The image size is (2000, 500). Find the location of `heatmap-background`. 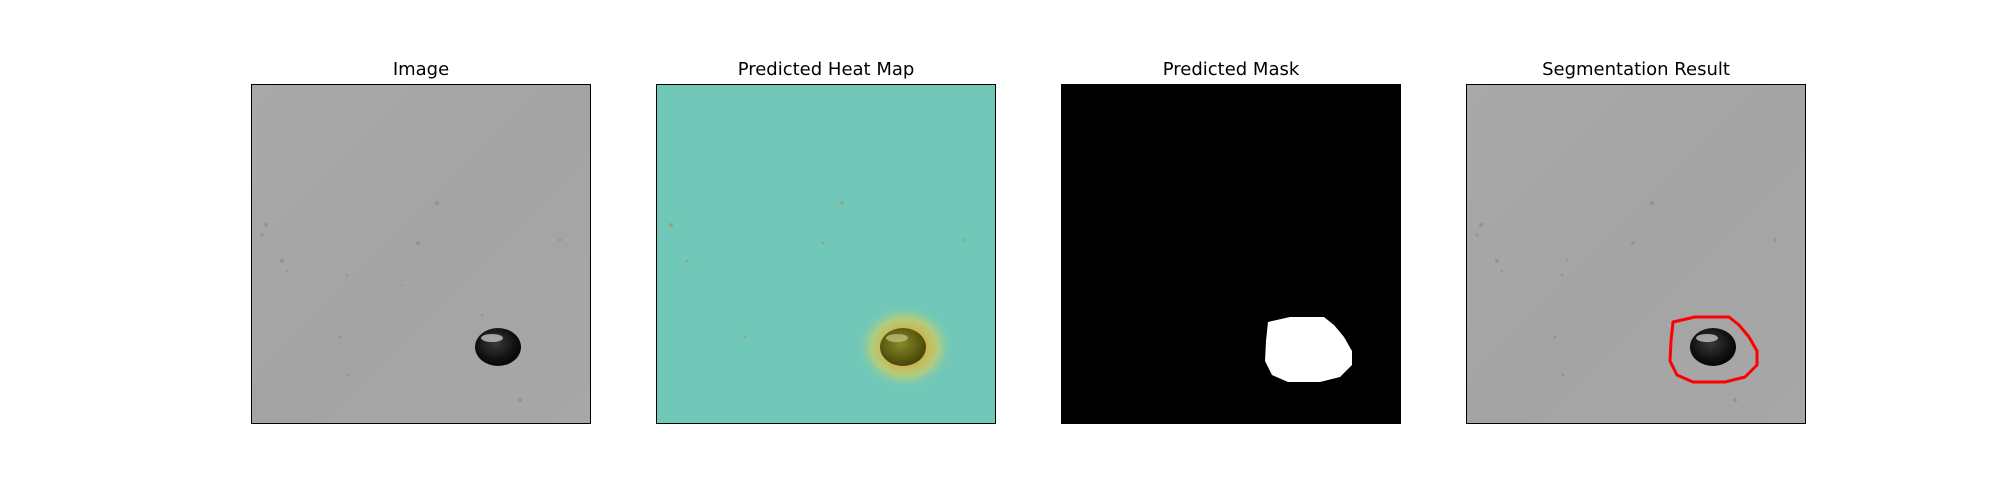

heatmap-background is located at coordinates (826, 254).